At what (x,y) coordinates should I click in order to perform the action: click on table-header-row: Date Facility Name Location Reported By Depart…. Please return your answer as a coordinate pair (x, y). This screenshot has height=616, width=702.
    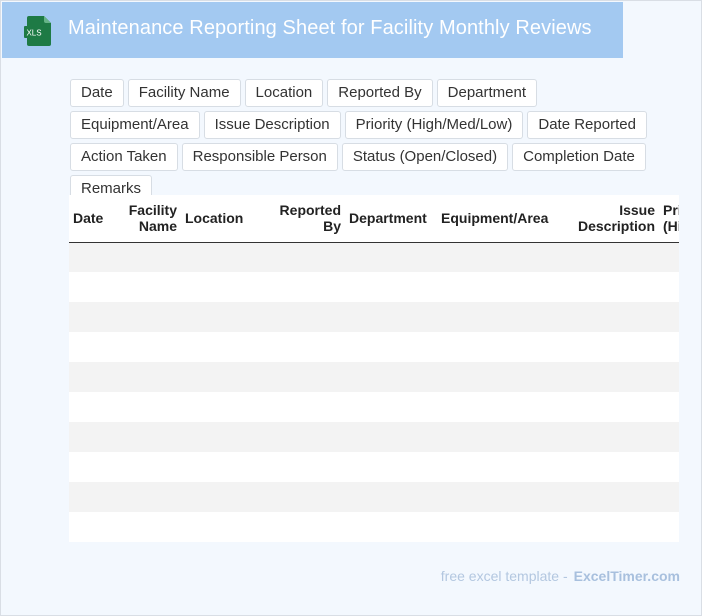
    Looking at the image, I should click on (374, 219).